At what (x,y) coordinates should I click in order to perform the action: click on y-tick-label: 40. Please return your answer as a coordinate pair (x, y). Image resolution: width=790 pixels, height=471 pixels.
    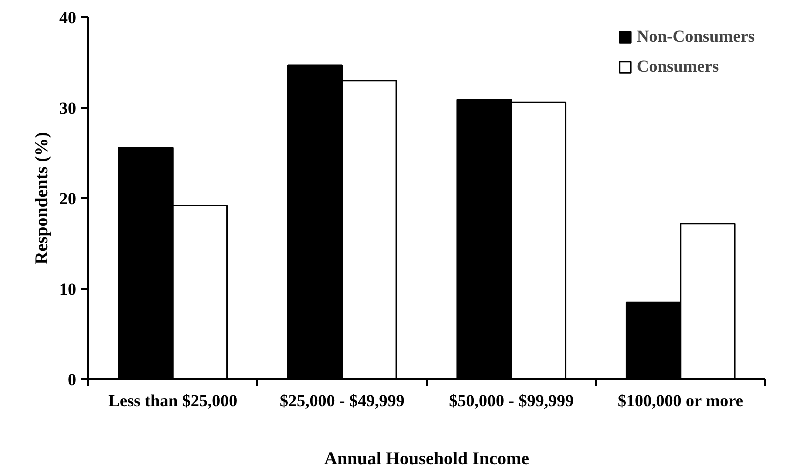
    Looking at the image, I should click on (68, 18).